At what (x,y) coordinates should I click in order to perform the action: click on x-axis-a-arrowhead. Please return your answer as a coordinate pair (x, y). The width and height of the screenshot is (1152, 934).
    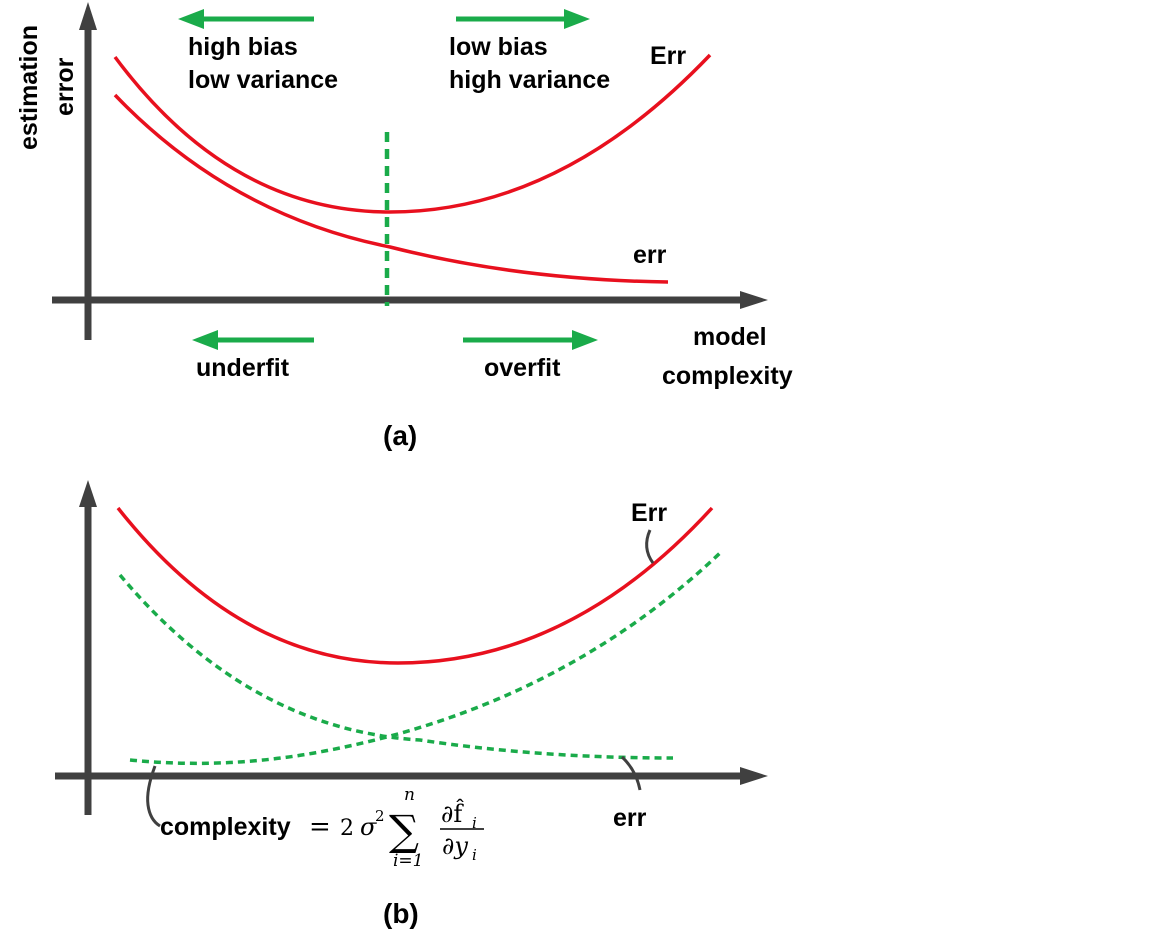
    Looking at the image, I should click on (754, 300).